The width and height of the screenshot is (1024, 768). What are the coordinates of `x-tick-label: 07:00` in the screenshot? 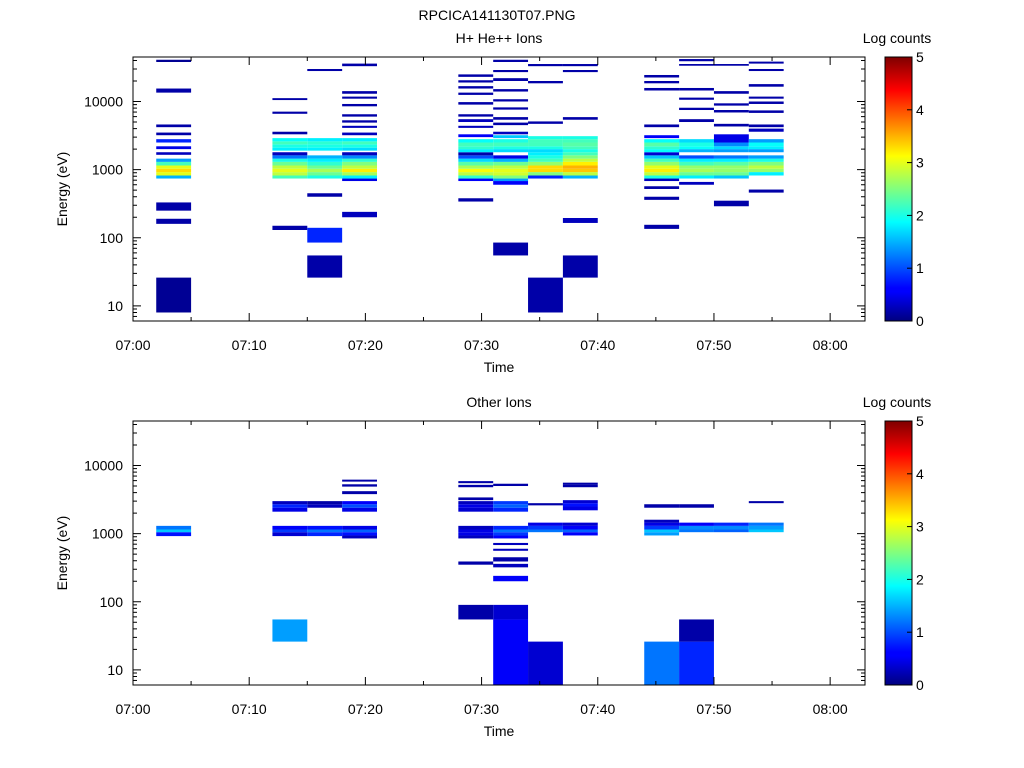 It's located at (132, 709).